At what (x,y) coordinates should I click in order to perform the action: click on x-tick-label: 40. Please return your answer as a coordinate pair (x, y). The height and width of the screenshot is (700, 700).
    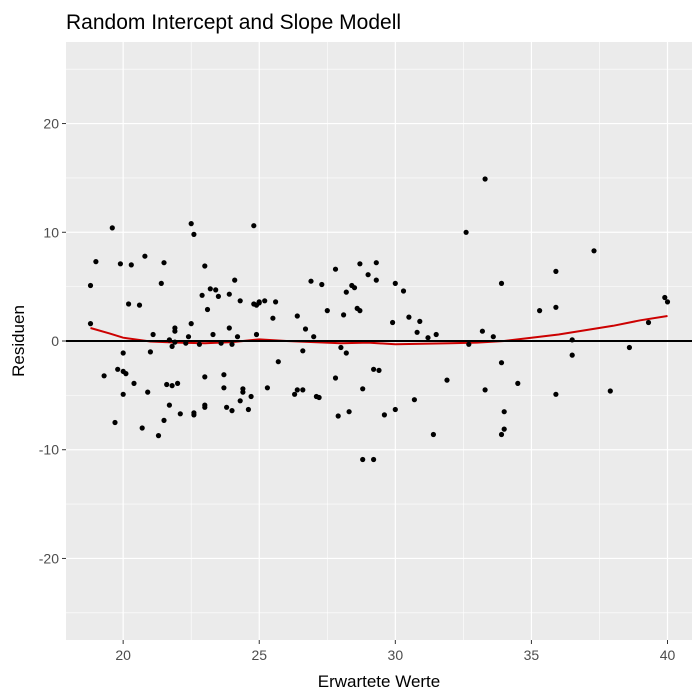
    Looking at the image, I should click on (668, 655).